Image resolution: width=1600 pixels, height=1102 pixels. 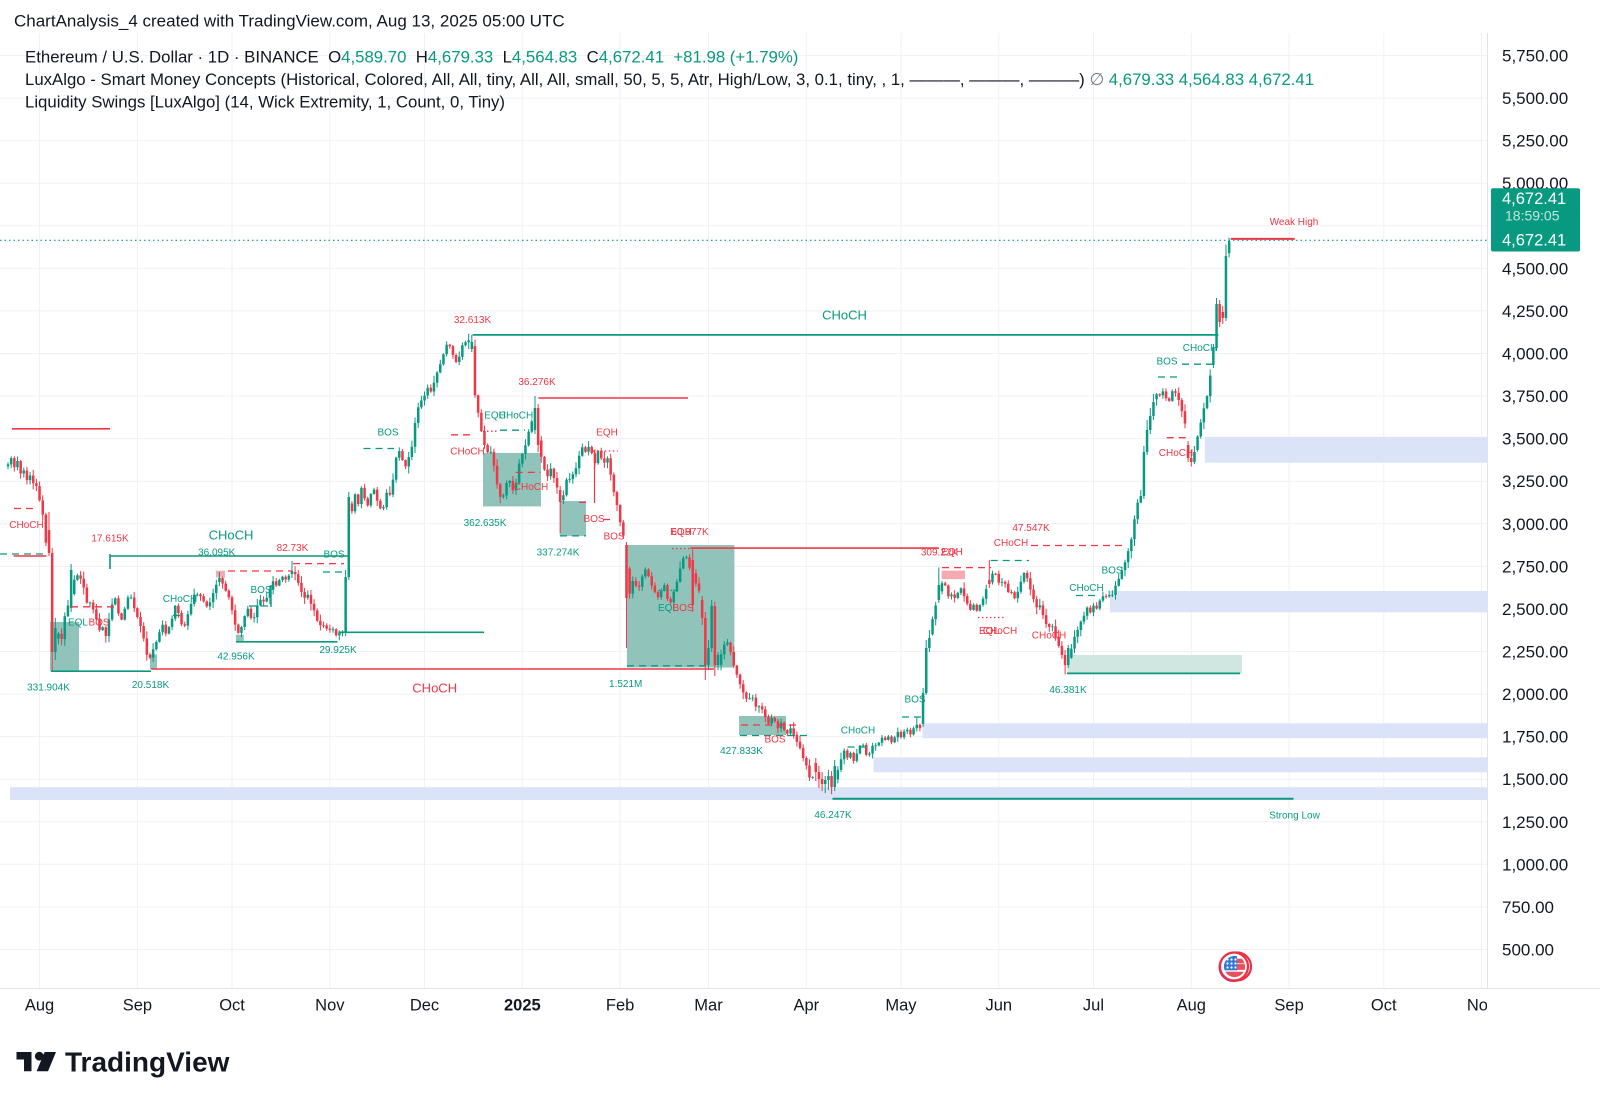 What do you see at coordinates (625, 684) in the screenshot?
I see `svg-text: 1.521M` at bounding box center [625, 684].